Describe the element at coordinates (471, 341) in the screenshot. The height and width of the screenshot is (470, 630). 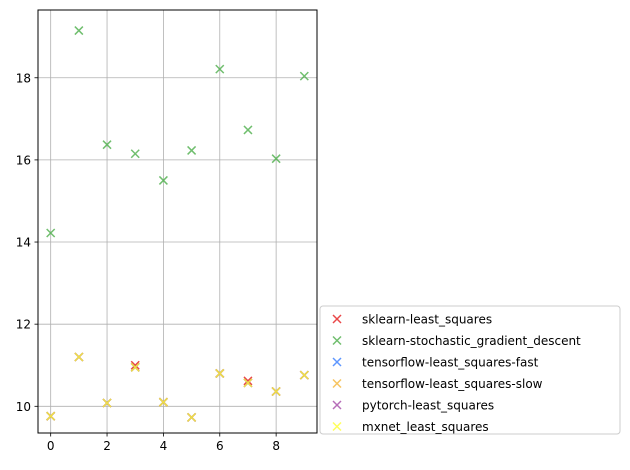
I see `legend-label: sklearn-stochastic_gradient_descent` at that location.